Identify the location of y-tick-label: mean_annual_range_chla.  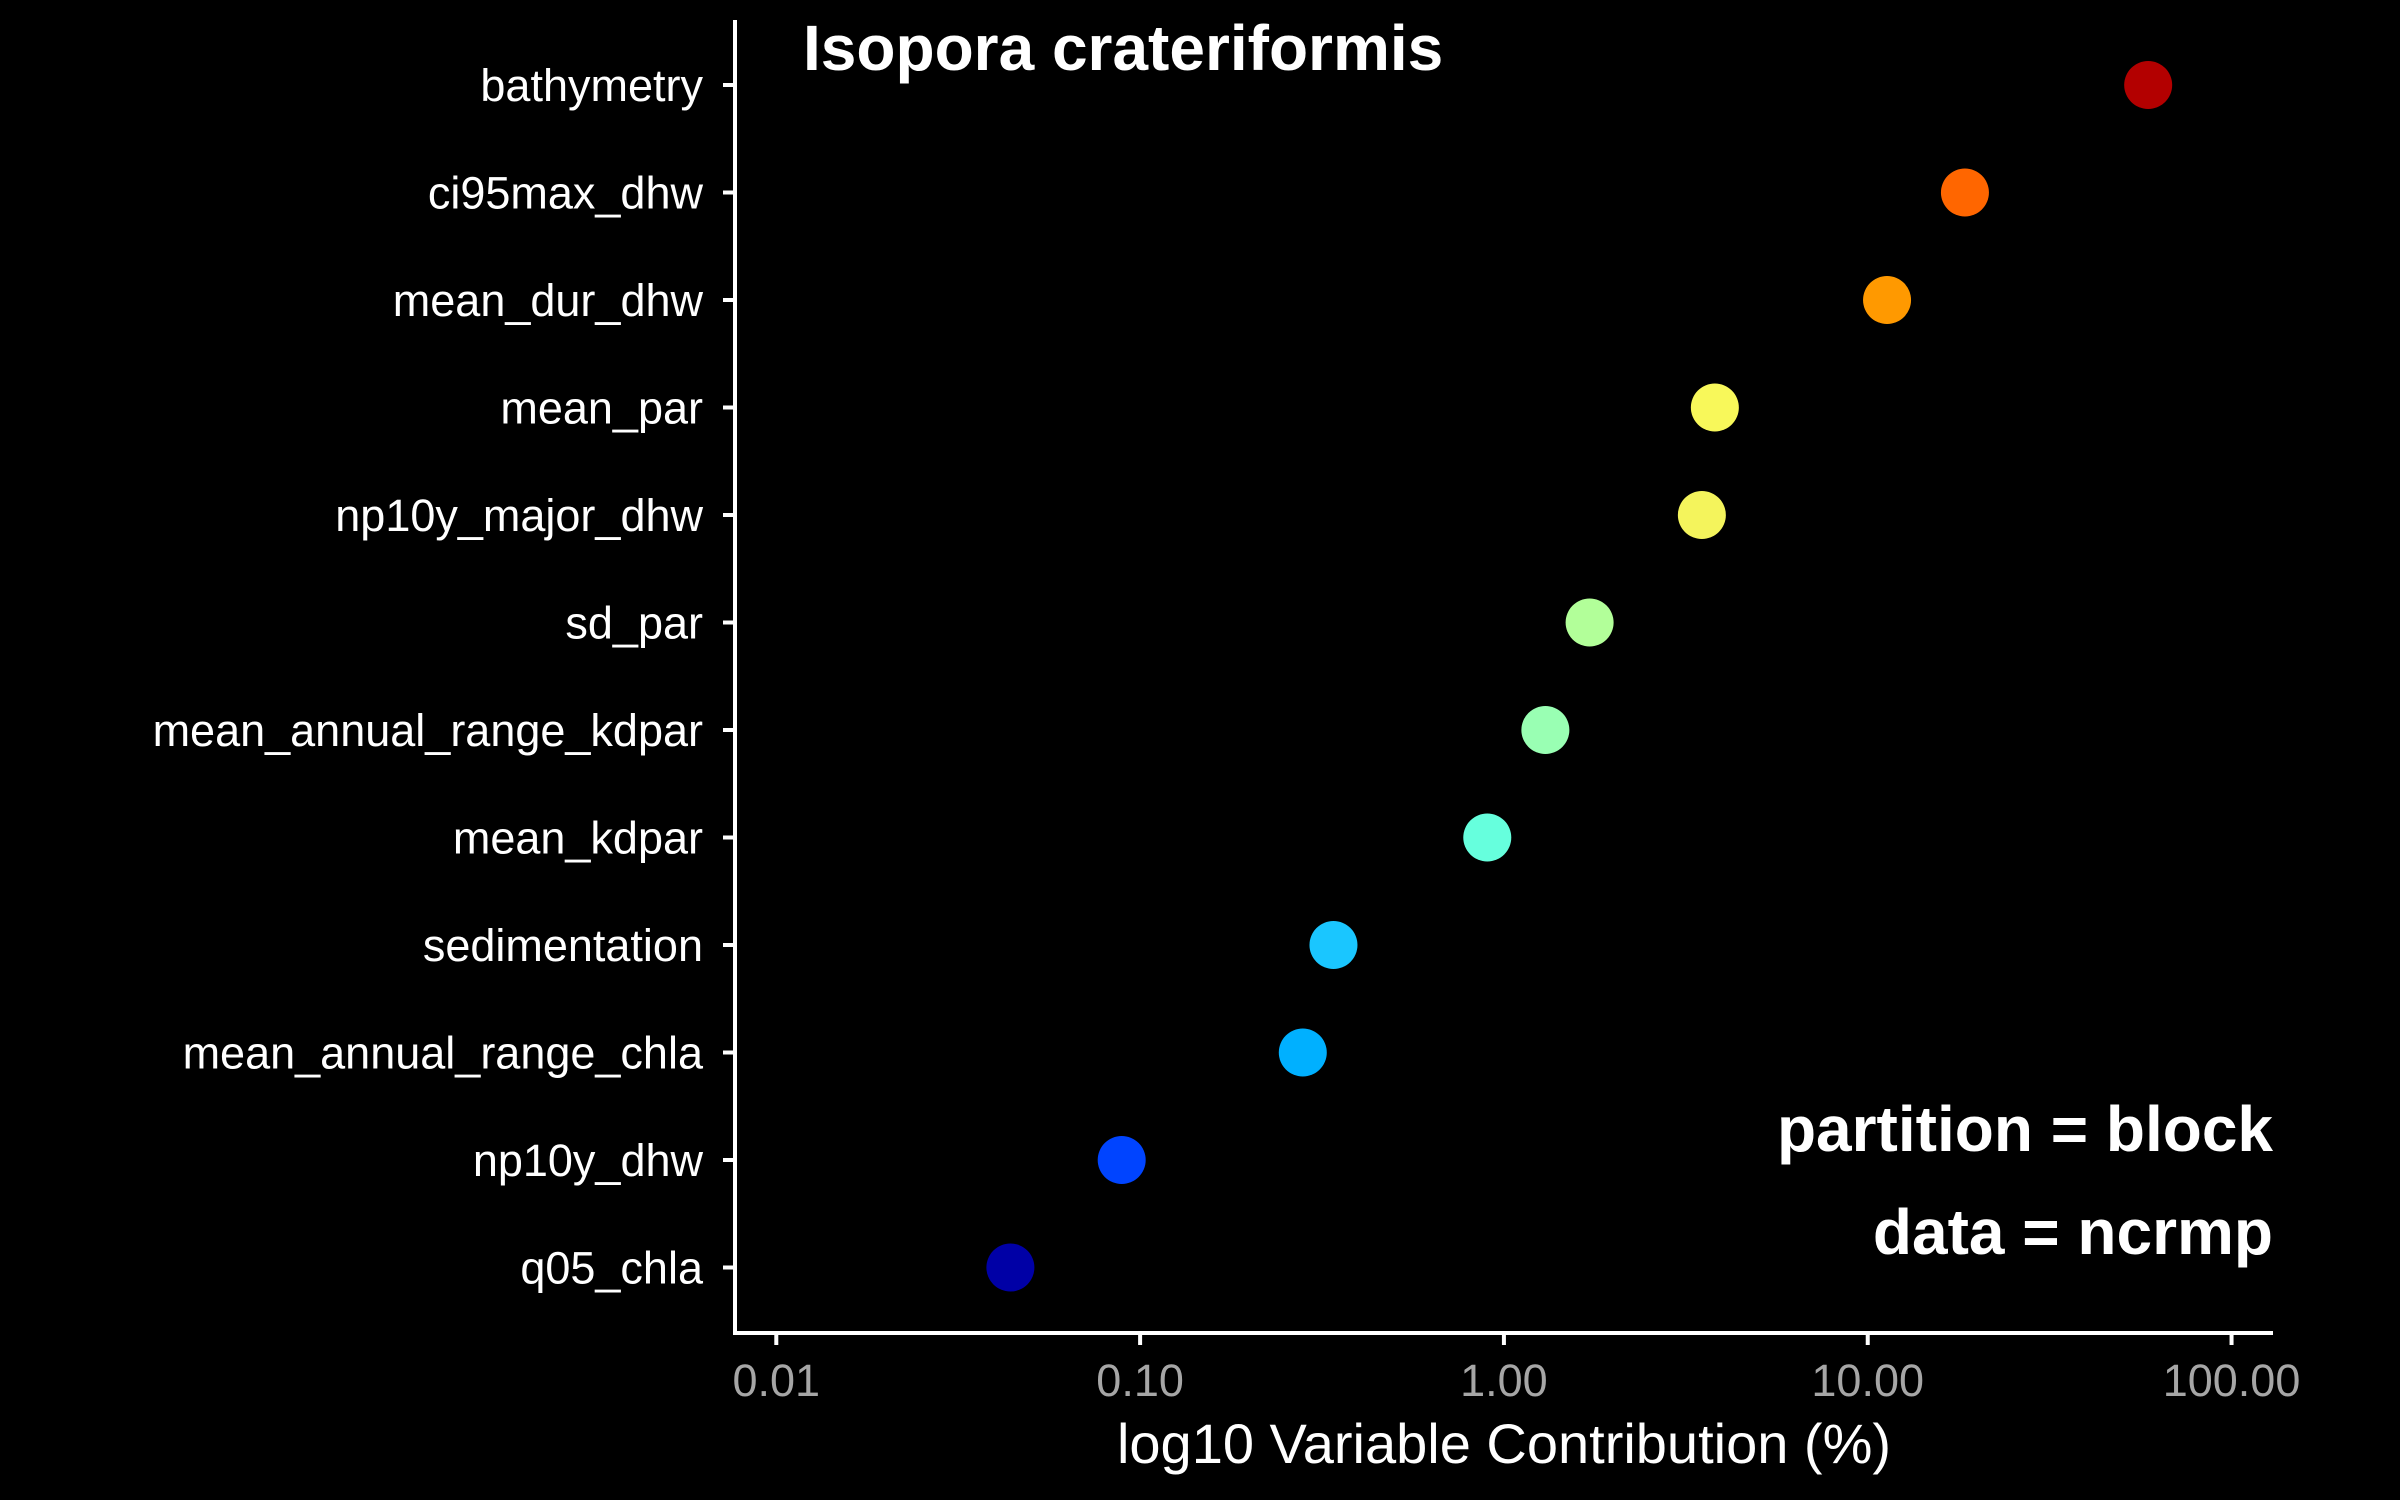
(443, 1053).